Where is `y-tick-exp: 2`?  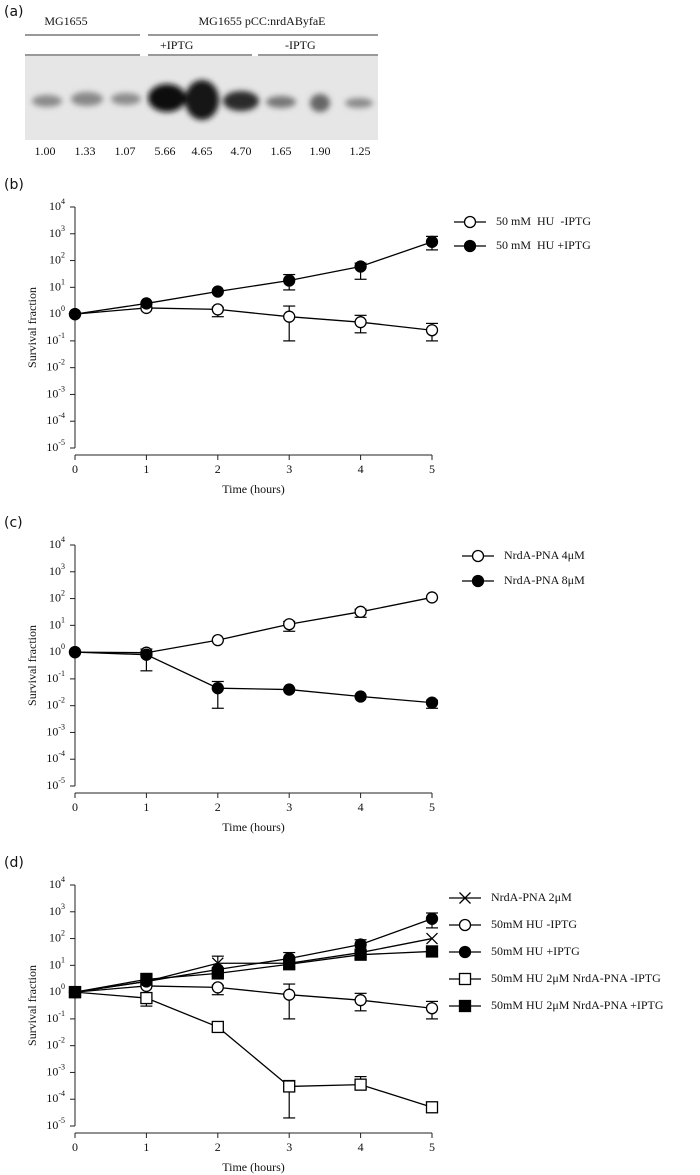
y-tick-exp: 2 is located at coordinates (63, 932).